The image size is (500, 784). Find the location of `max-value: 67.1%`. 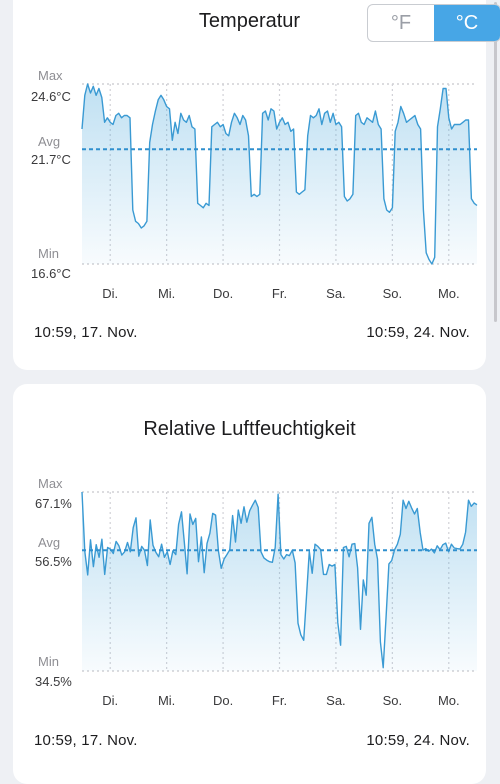

max-value: 67.1% is located at coordinates (53, 503).